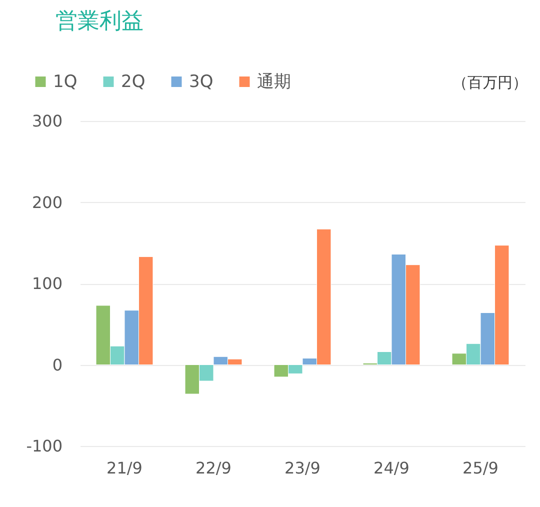  I want to click on legend-label: 1Q, so click(65, 82).